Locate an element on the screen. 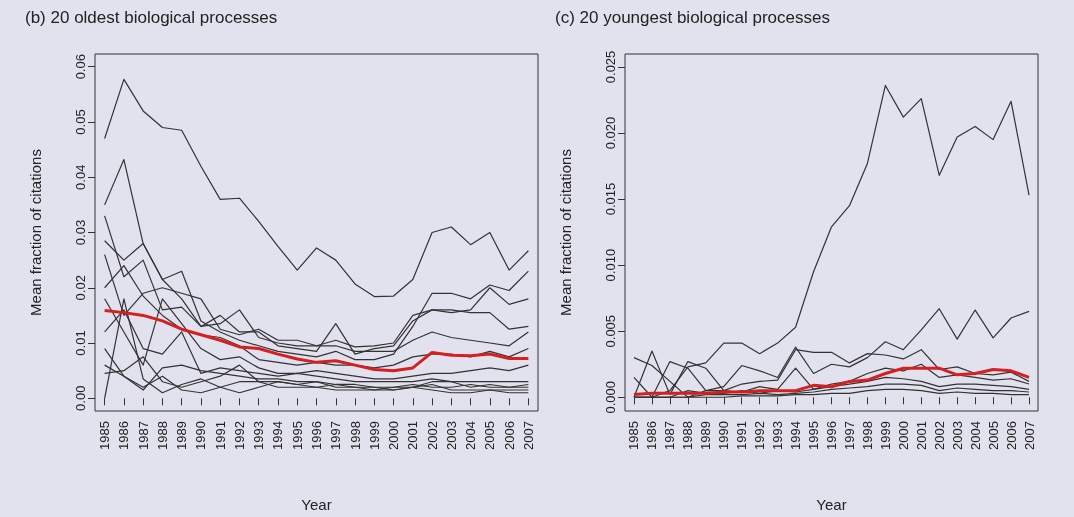 The height and width of the screenshot is (517, 1074). y-tick-label: 0.02 is located at coordinates (80, 288).